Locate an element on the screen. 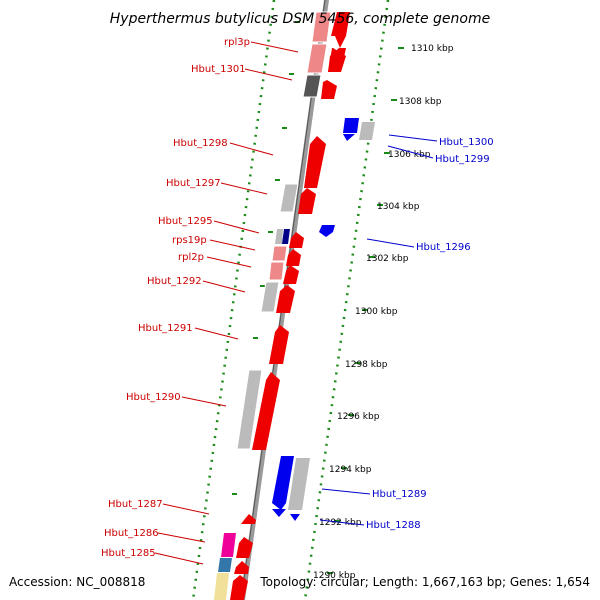  gene-label: Hbut_1299 is located at coordinates (462, 159).